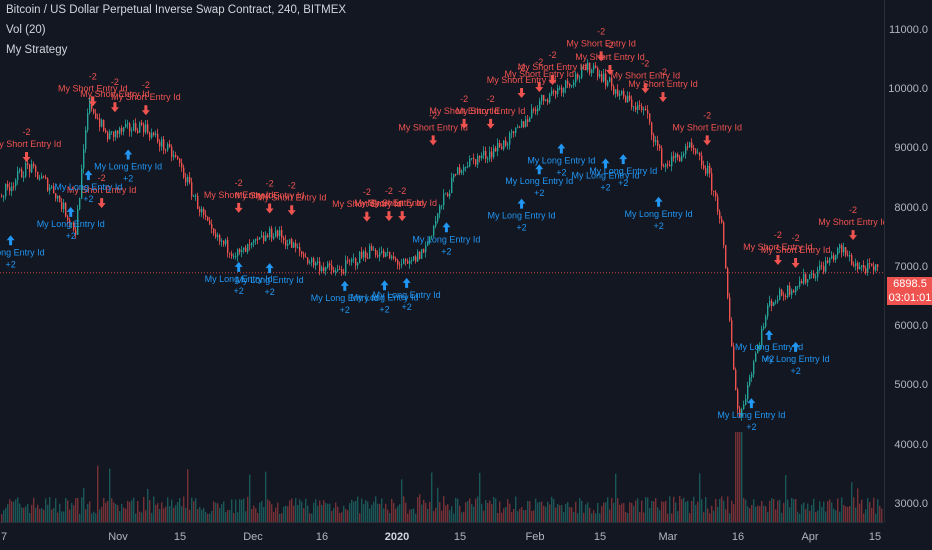  What do you see at coordinates (269, 208) in the screenshot?
I see `short-entry-arrow` at bounding box center [269, 208].